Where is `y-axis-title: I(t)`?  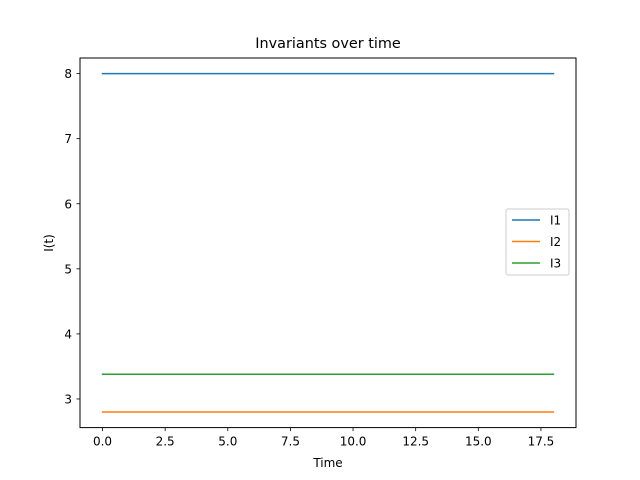 y-axis-title: I(t) is located at coordinates (49, 243).